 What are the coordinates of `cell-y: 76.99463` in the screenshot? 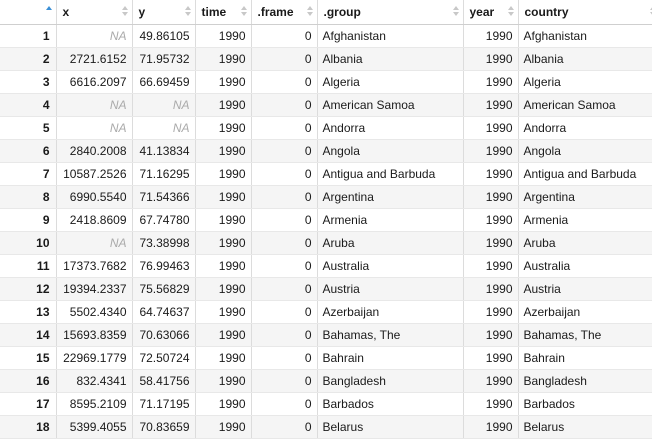 It's located at (164, 266).